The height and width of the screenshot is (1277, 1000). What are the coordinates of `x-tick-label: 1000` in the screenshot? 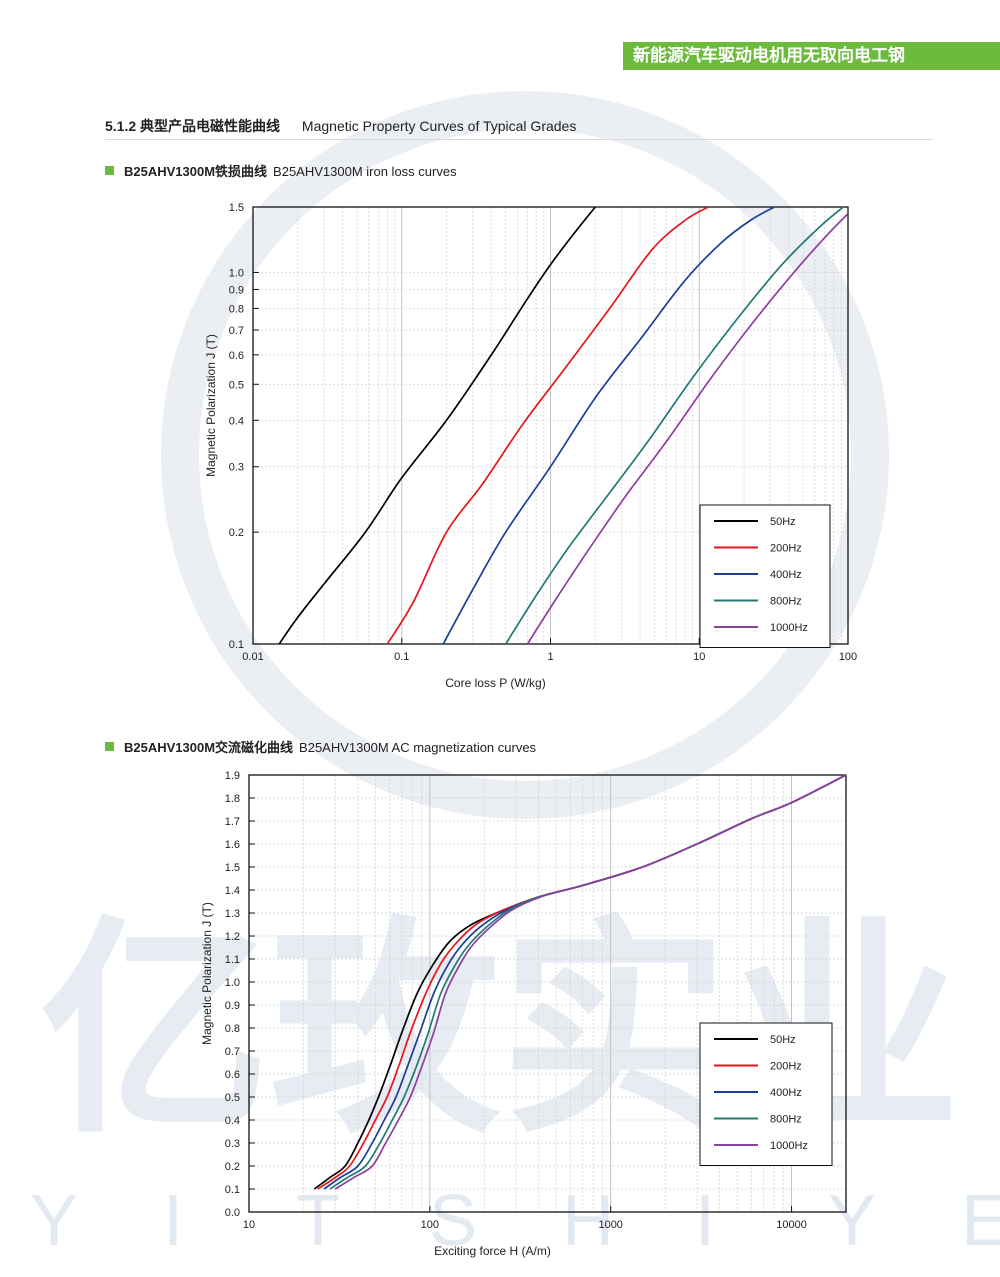 It's located at (610, 1225).